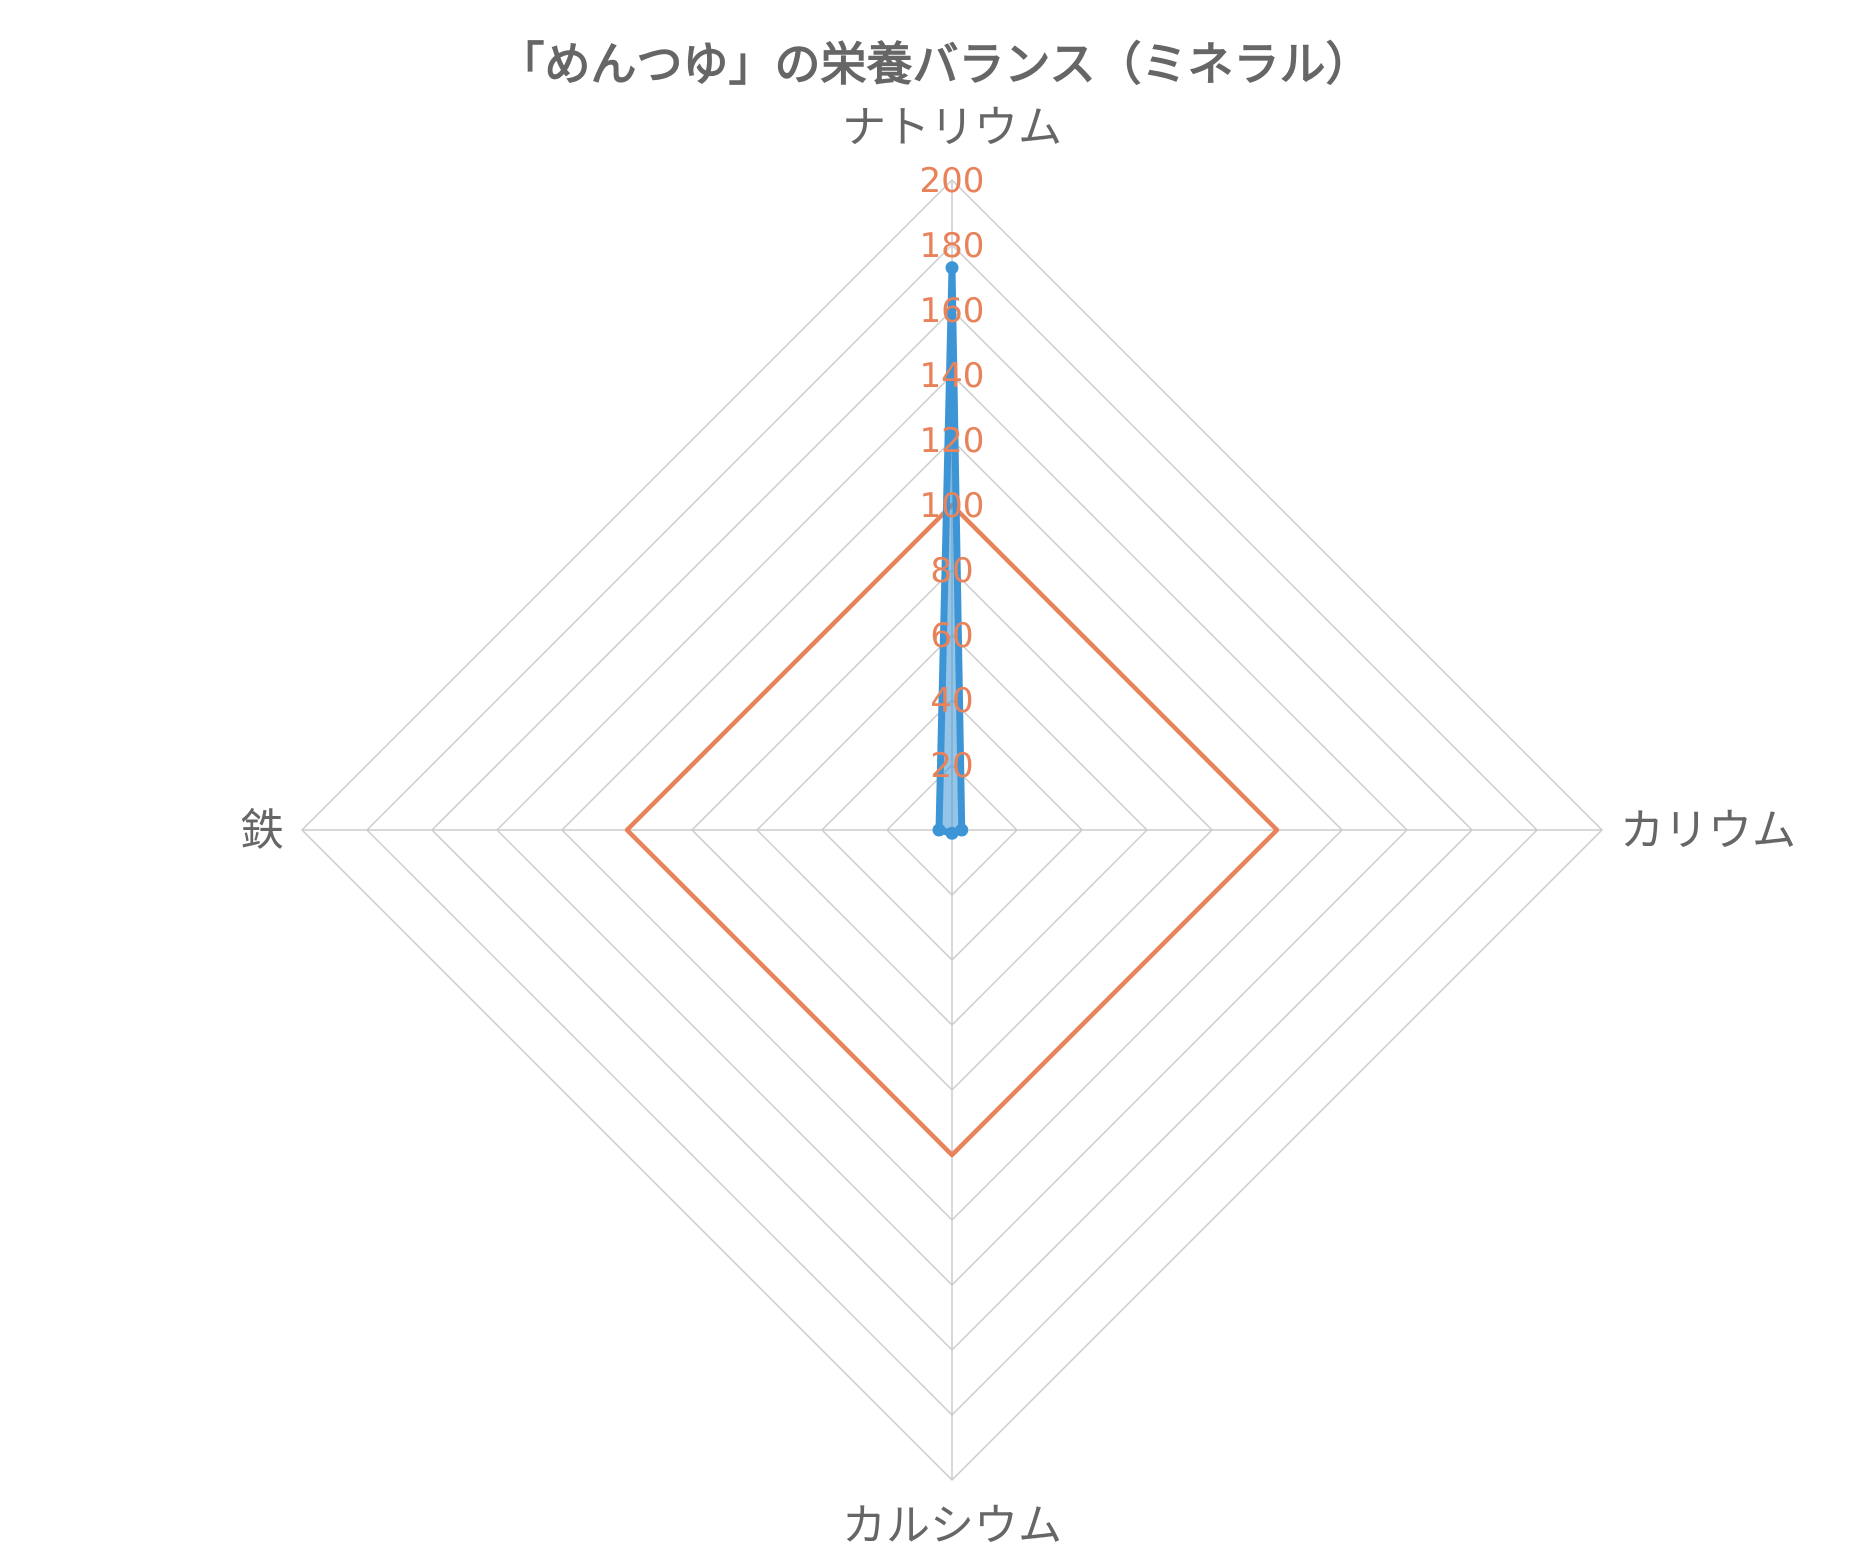  What do you see at coordinates (952, 181) in the screenshot?
I see `tick-label-200: 200` at bounding box center [952, 181].